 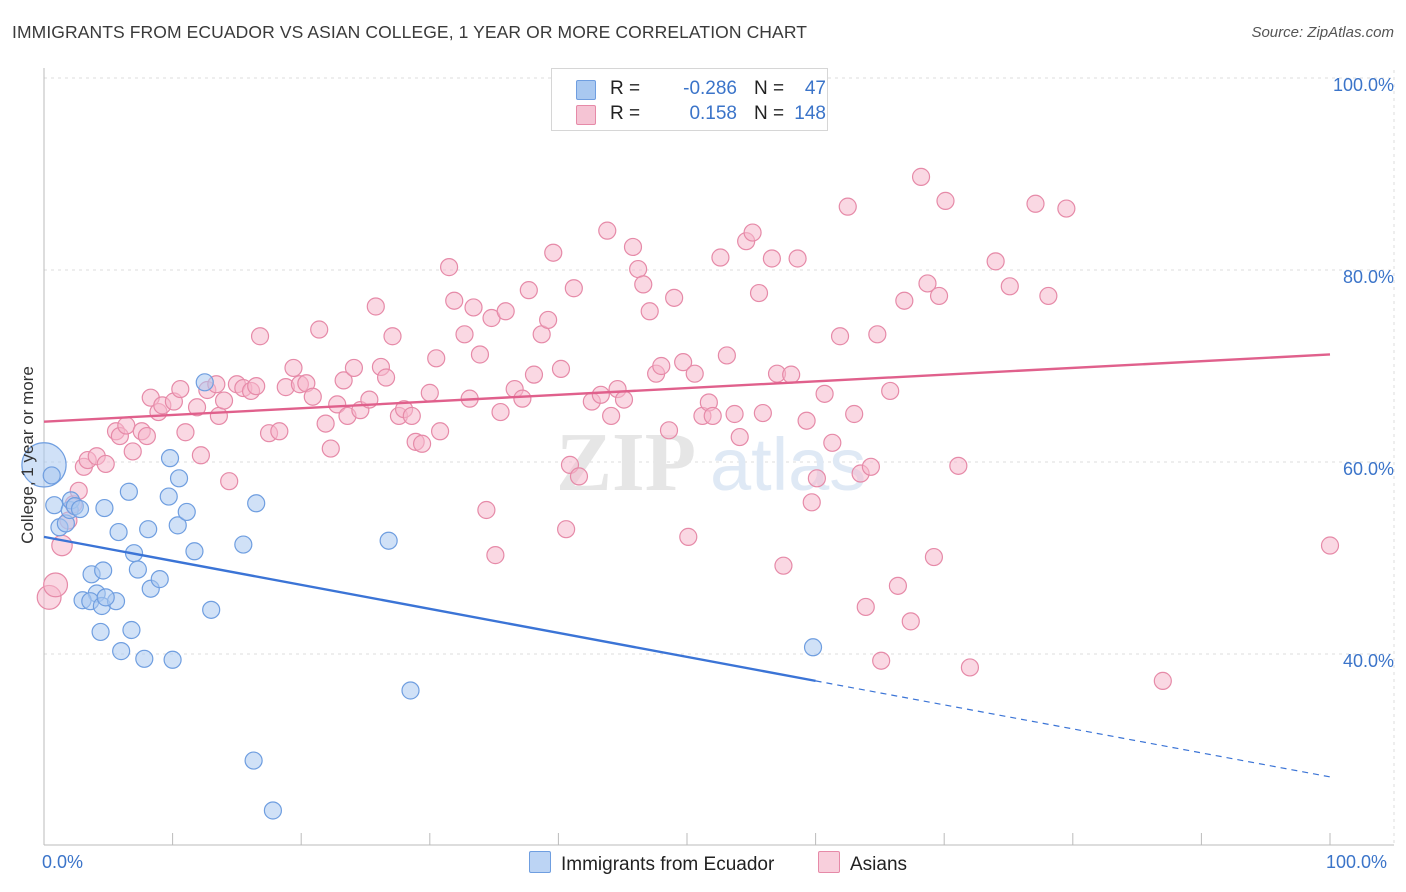 I want to click on ecuador-swatch, so click(x=586, y=90).